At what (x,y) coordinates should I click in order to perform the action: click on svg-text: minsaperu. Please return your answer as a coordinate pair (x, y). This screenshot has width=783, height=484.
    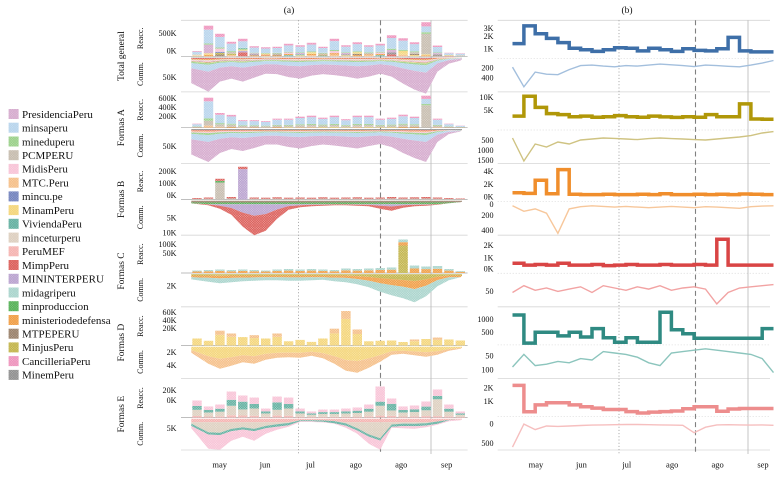
    Looking at the image, I should click on (45, 129).